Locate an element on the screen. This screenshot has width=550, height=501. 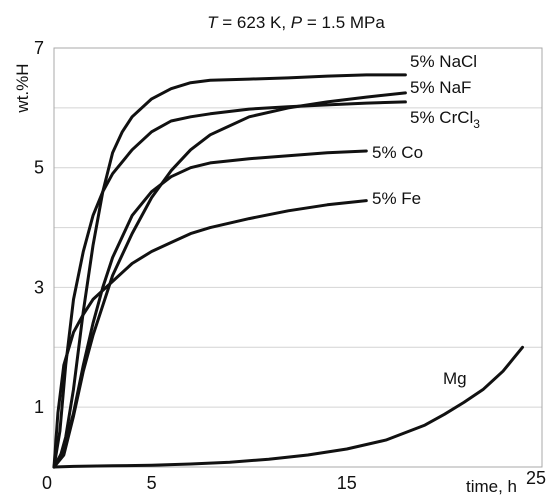
series-label: 5% NaCl is located at coordinates (443, 61).